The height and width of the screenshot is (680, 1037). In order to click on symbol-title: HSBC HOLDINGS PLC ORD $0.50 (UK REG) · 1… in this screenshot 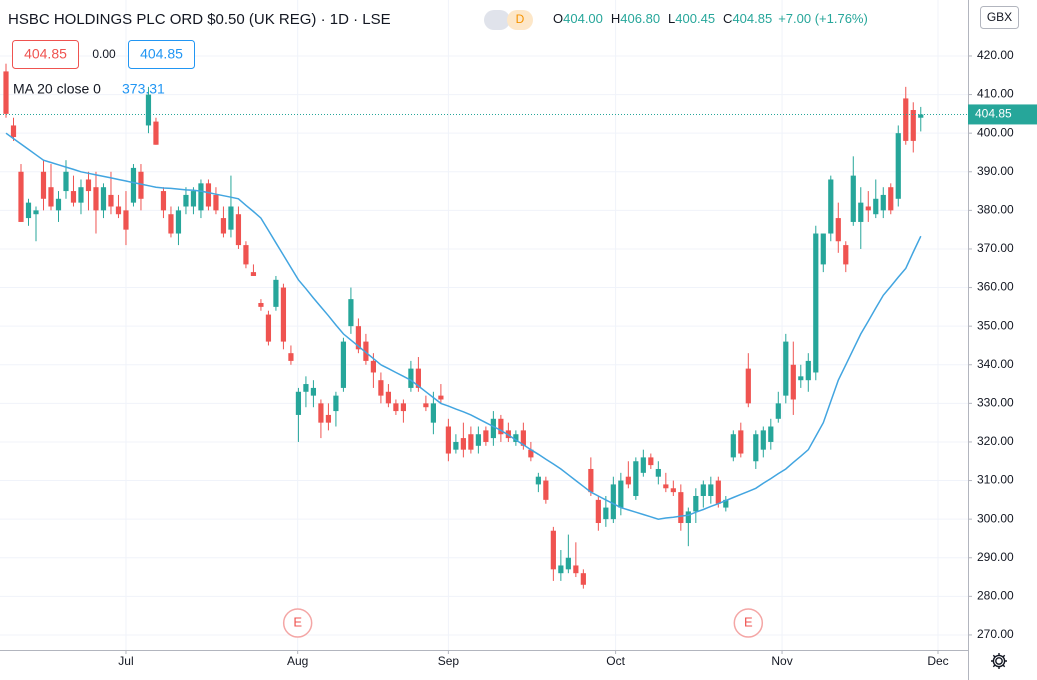, I will do `click(199, 19)`.